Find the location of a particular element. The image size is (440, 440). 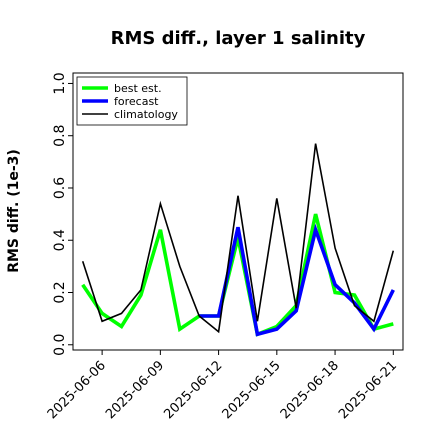

y-tick-label: 0.6 is located at coordinates (60, 188).